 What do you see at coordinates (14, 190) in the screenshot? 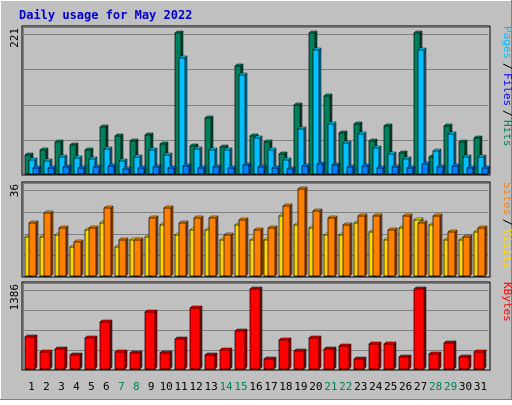
I see `y-max-label: 36` at bounding box center [14, 190].